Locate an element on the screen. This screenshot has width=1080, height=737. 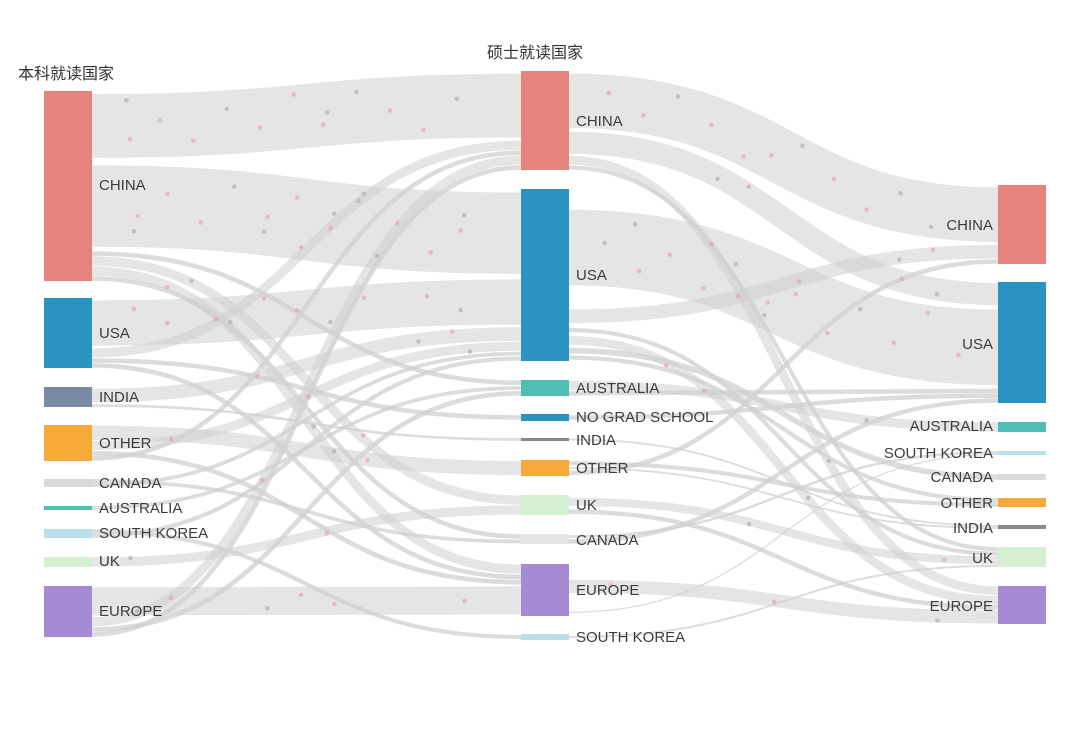
node-undergrad-canada is located at coordinates (68, 483).